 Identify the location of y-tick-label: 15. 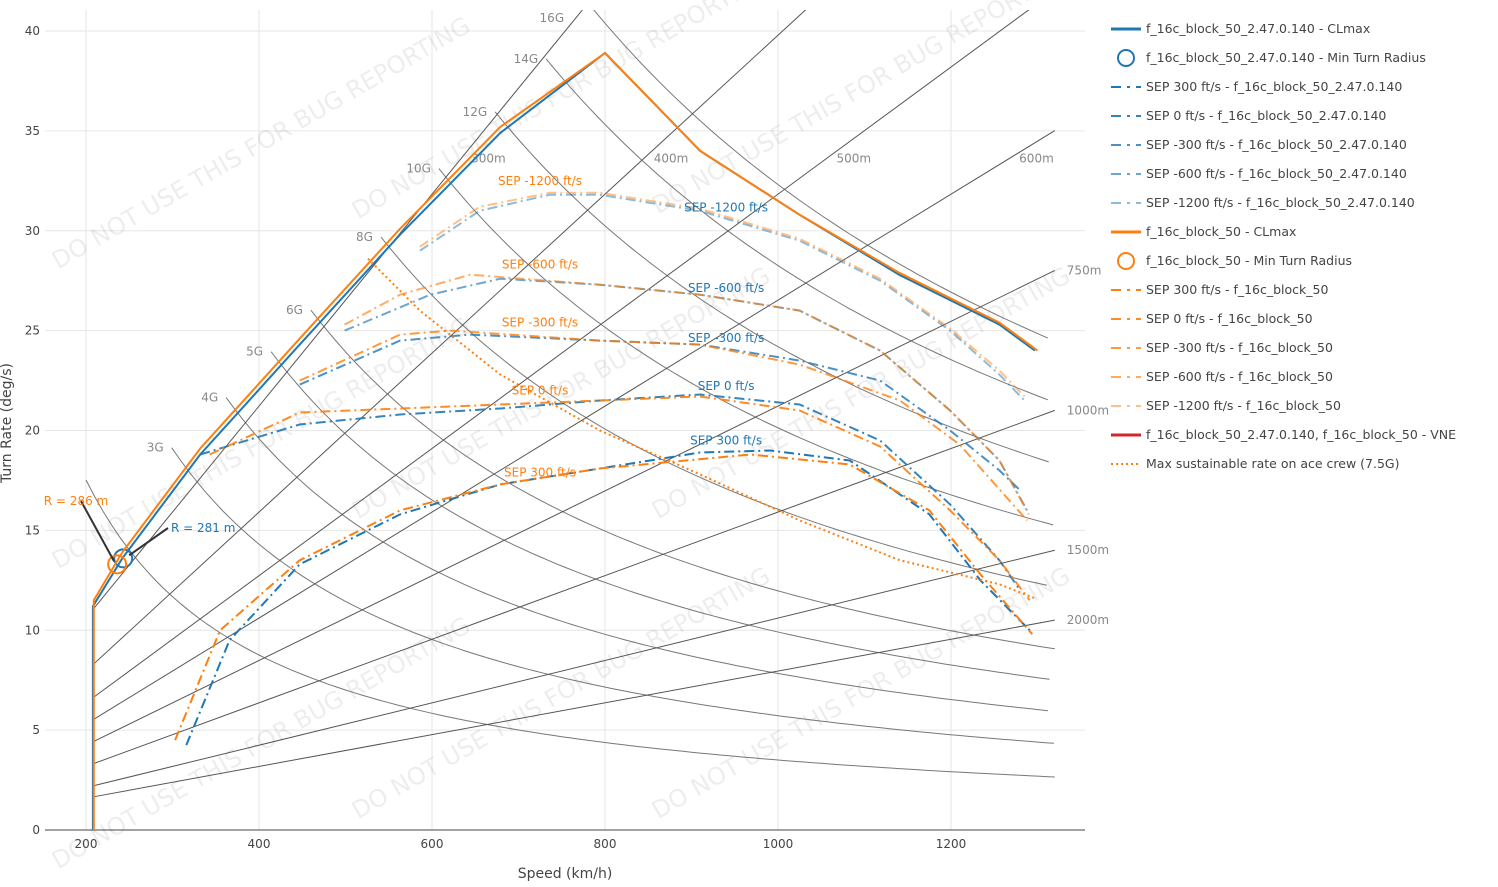
(32, 530).